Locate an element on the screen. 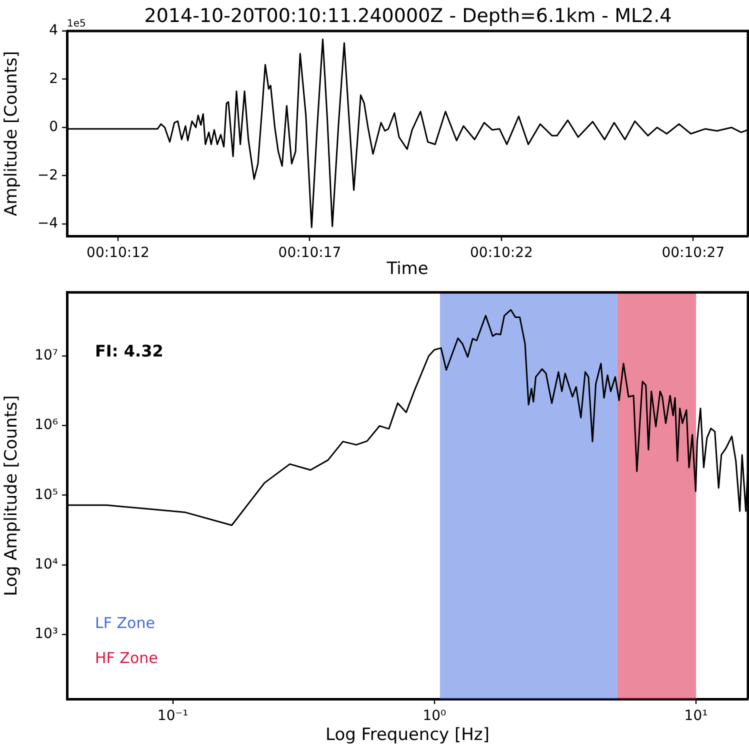 The image size is (749, 748). x-tick-label: 10⁻¹ is located at coordinates (172, 716).